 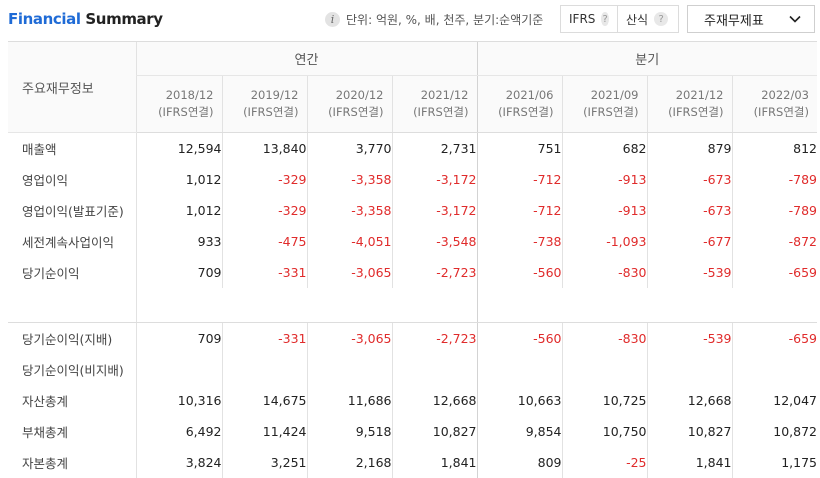 What do you see at coordinates (519, 400) in the screenshot?
I see `value-cell: 10,663` at bounding box center [519, 400].